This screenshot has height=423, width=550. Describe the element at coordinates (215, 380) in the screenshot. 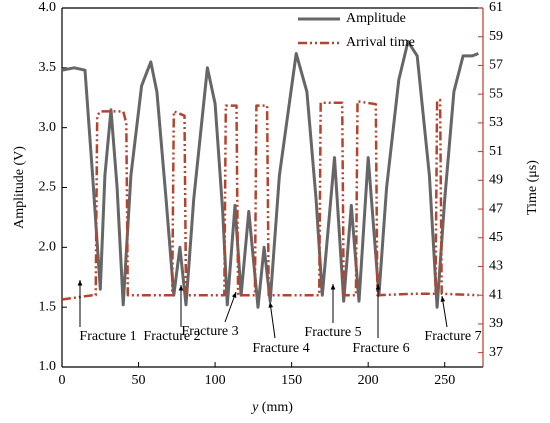

I see `x-tick-label: 100` at that location.